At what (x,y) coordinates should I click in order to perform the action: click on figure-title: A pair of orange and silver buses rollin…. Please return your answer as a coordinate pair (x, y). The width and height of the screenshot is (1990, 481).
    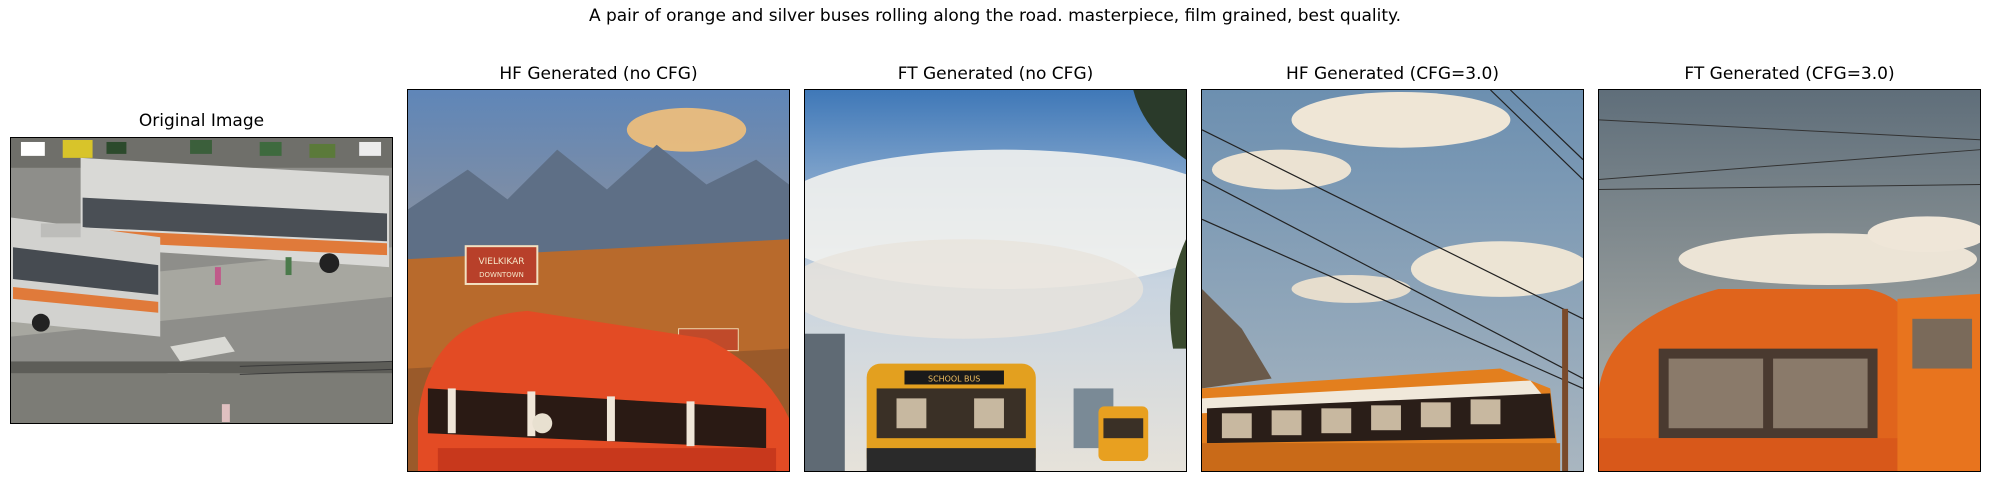
    Looking at the image, I should click on (995, 16).